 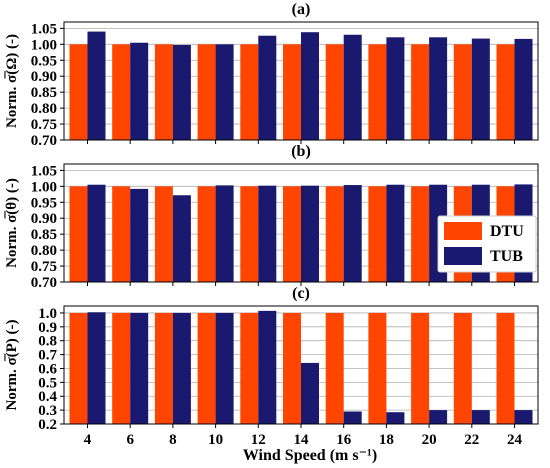 I want to click on y-tick-label: 1.0, so click(x=47, y=314).